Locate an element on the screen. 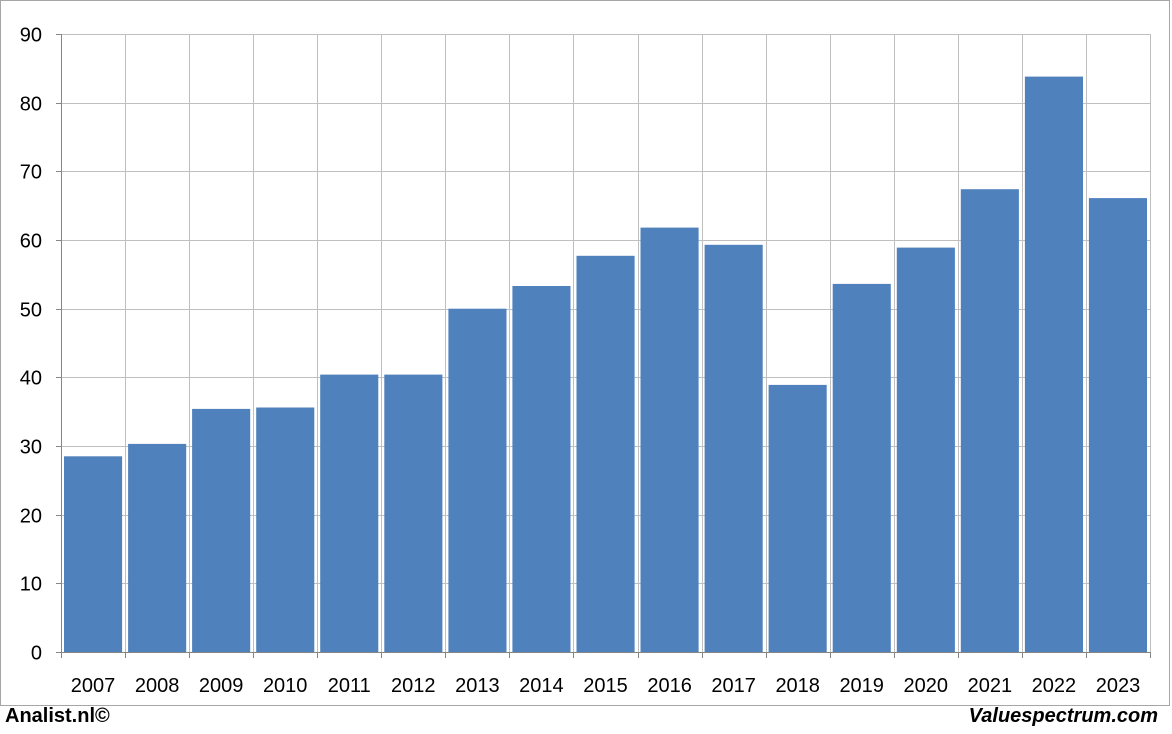 The width and height of the screenshot is (1172, 734). x-tick-label: 2016 is located at coordinates (669, 686).